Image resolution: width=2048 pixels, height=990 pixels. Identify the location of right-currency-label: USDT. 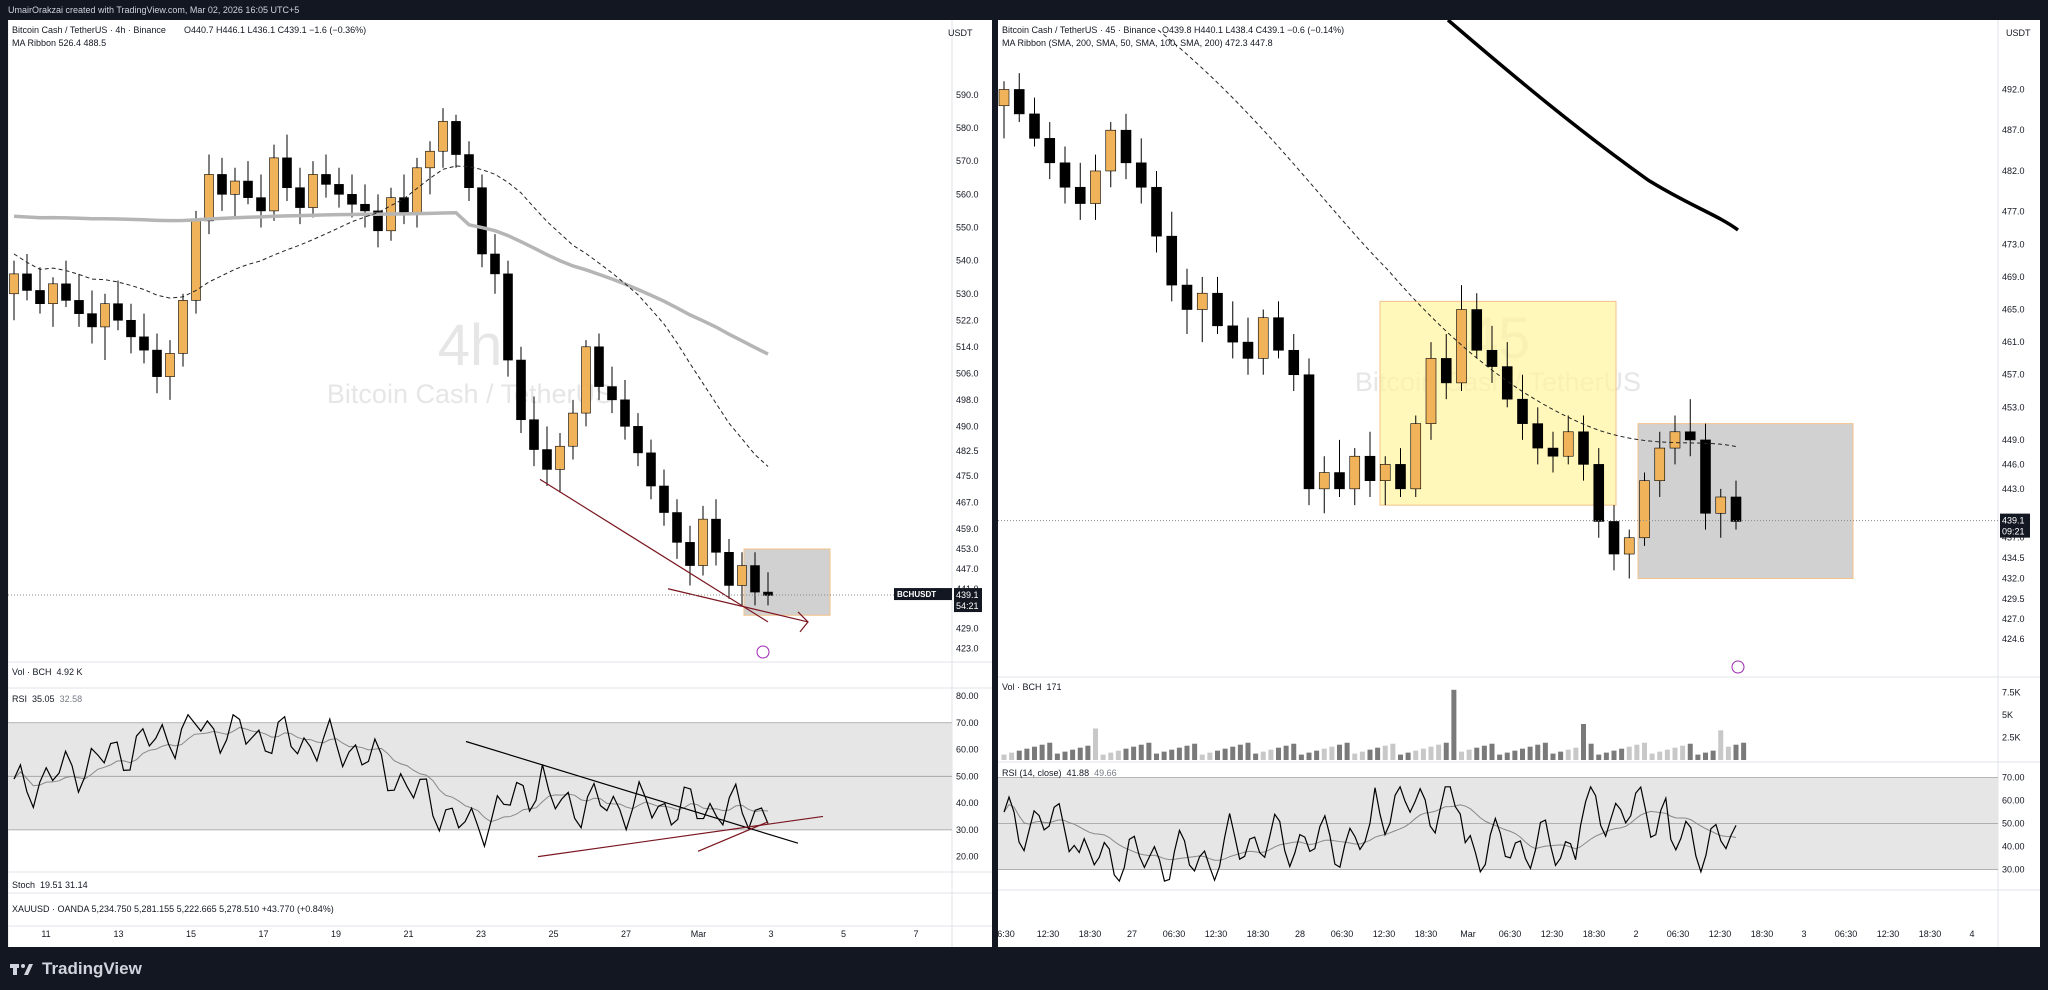
(2018, 33).